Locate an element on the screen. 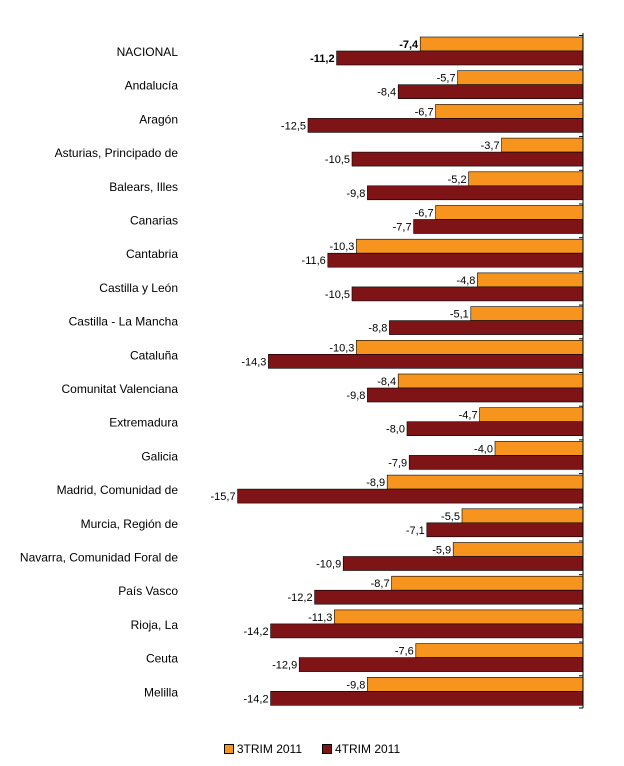 The height and width of the screenshot is (766, 624). category-label: NACIONAL is located at coordinates (148, 52).